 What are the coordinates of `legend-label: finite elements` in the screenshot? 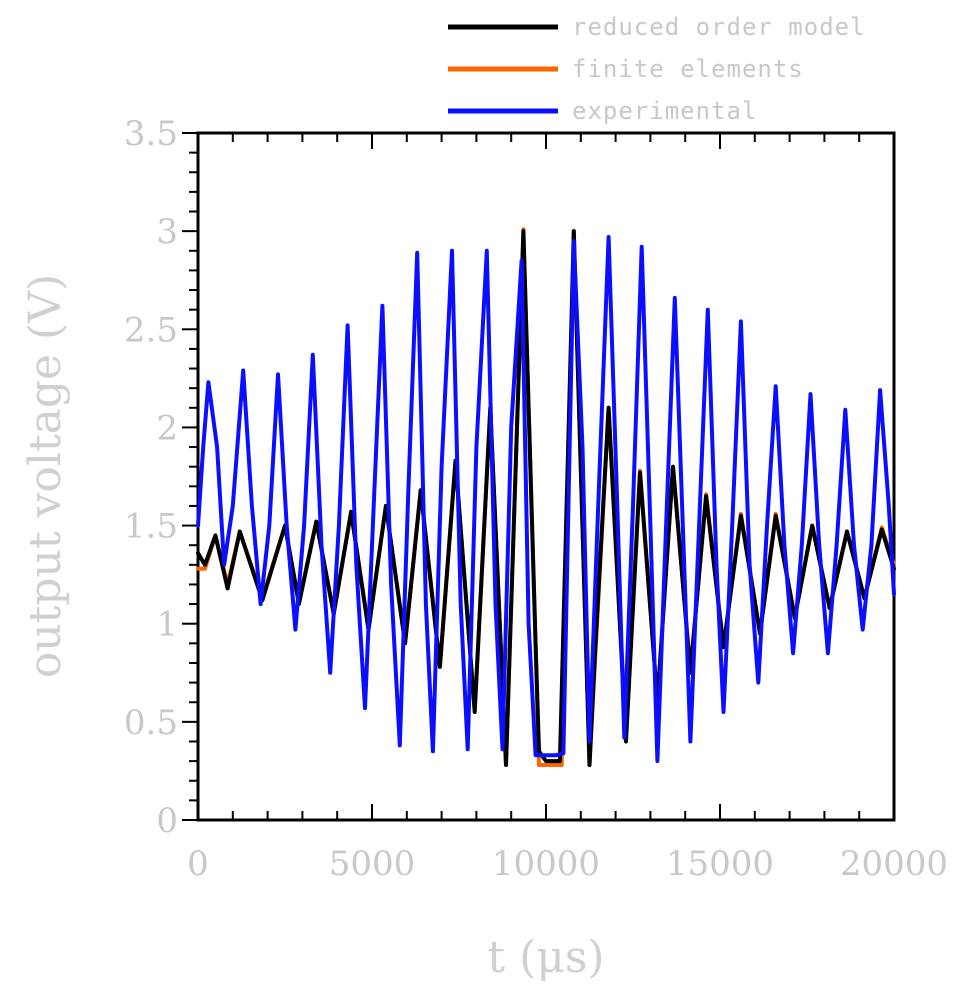 It's located at (688, 69).